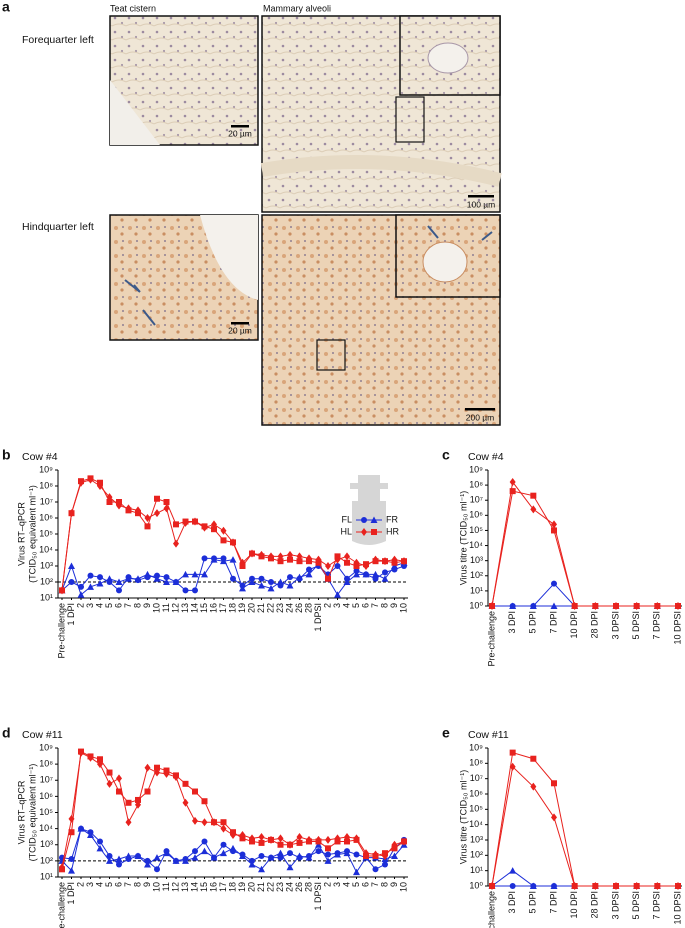 The width and height of the screenshot is (685, 928). I want to click on x-tick-label: 15, so click(204, 608).